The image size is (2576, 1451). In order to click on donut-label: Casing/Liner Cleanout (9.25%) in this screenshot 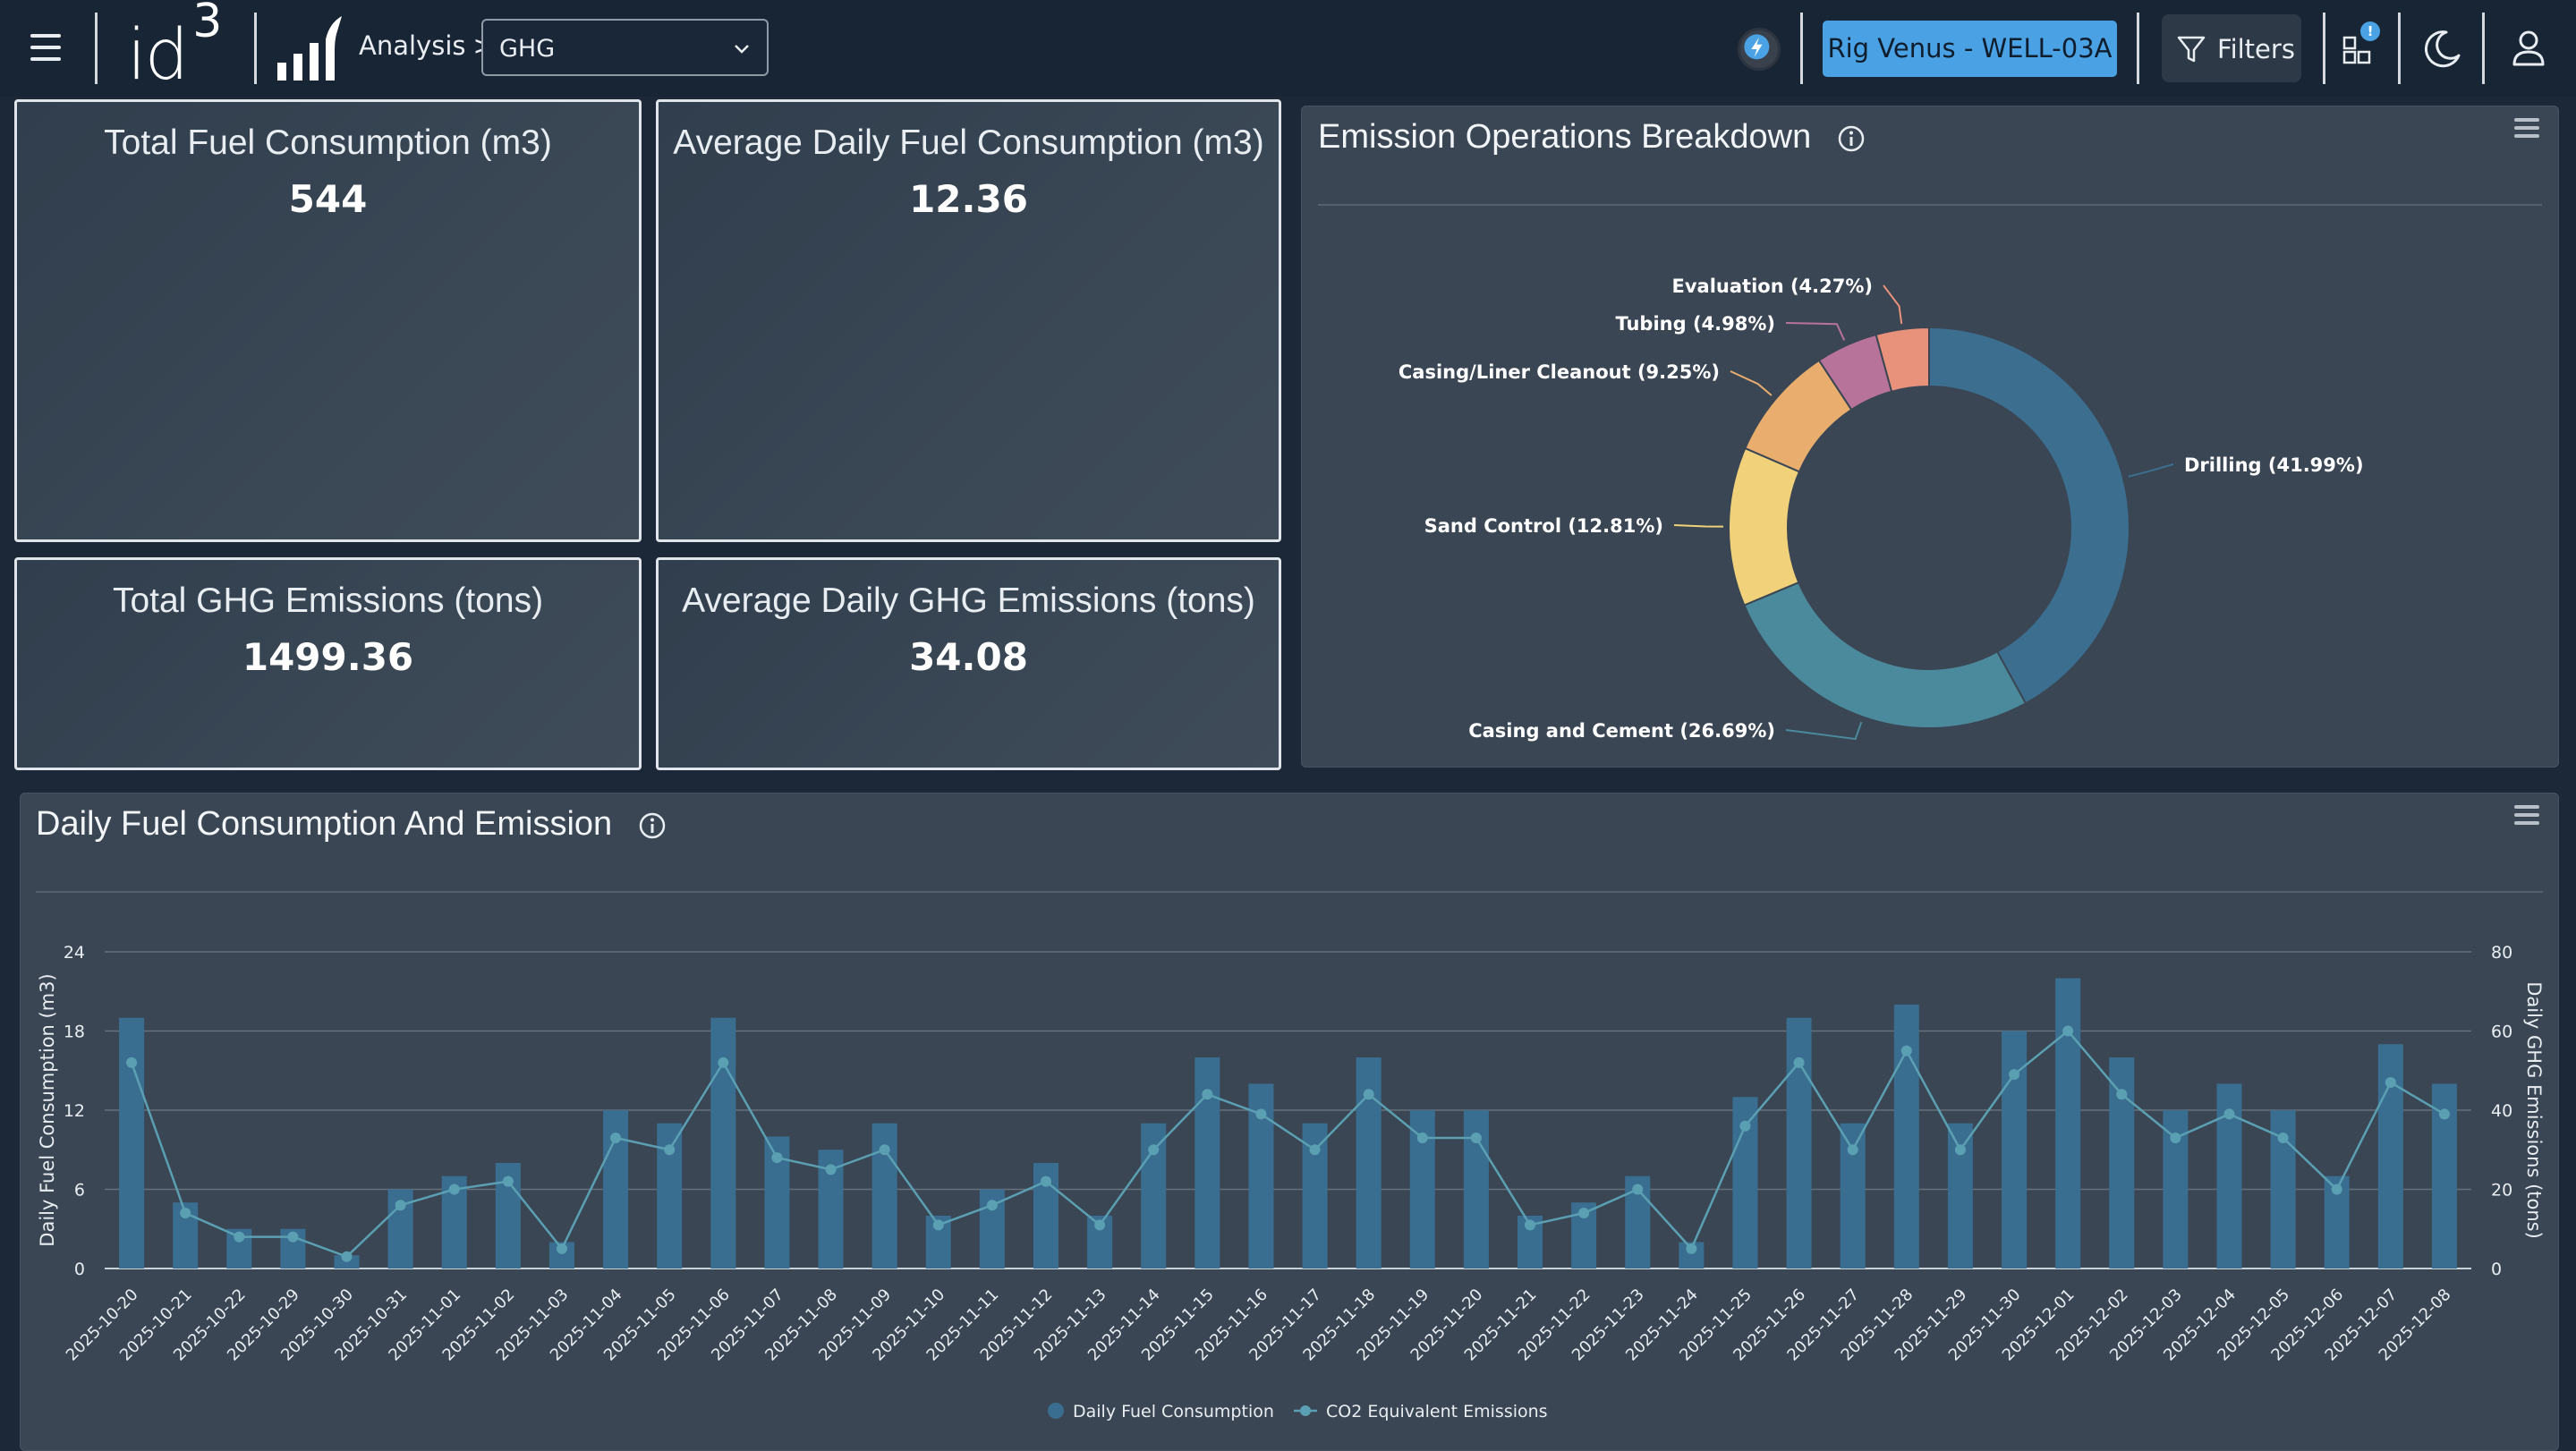, I will do `click(1559, 372)`.